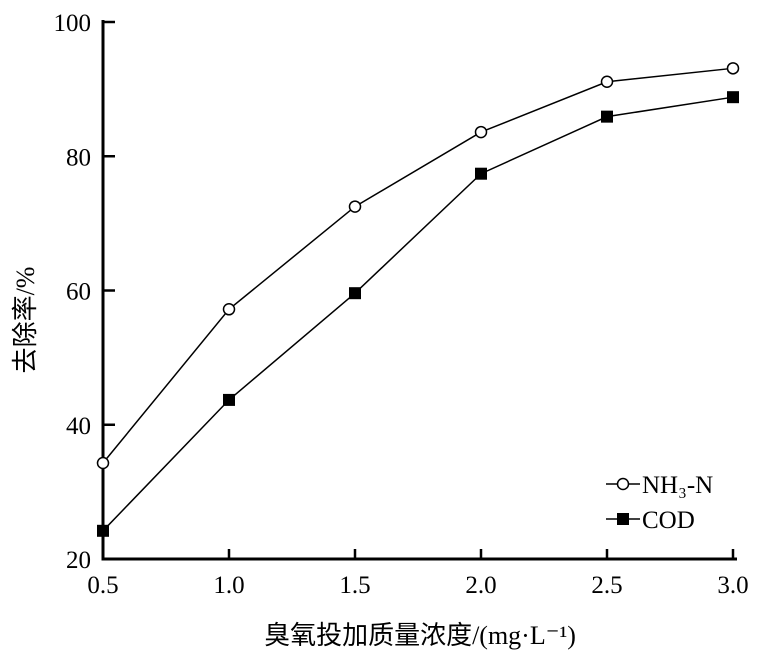  What do you see at coordinates (606, 585) in the screenshot?
I see `x-tick-label: 2.5` at bounding box center [606, 585].